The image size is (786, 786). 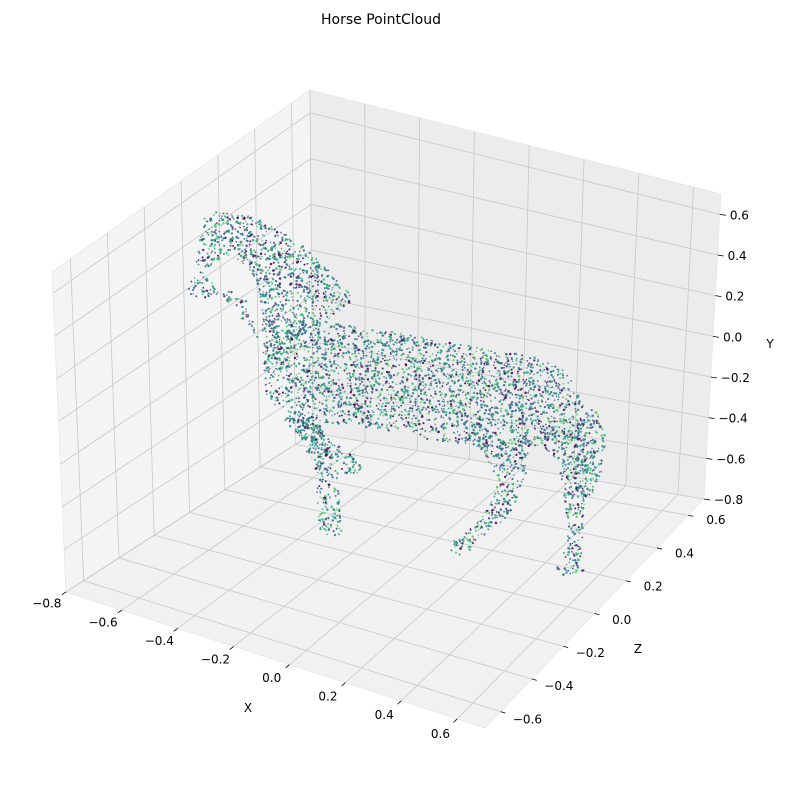 I want to click on x-tick-label: −0.6, so click(x=102, y=622).